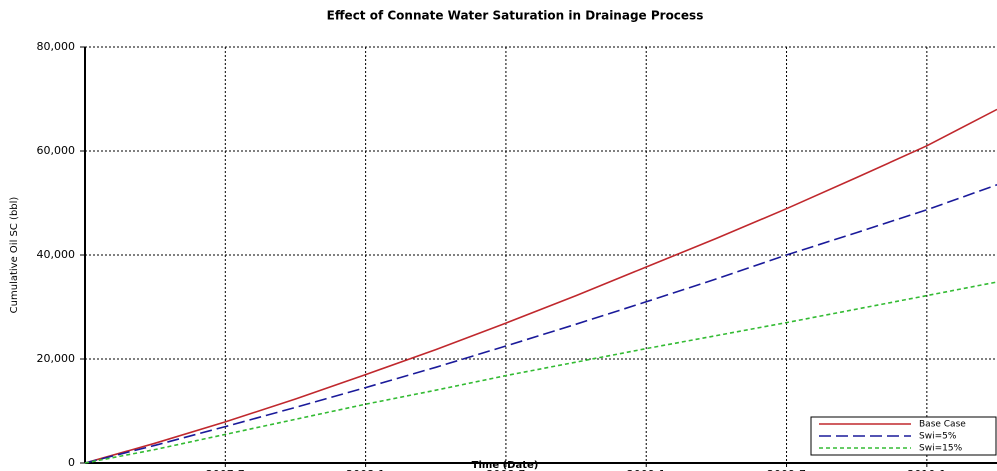 This screenshot has width=997, height=471. I want to click on x-tick-label: 2008-7, so click(505, 469).